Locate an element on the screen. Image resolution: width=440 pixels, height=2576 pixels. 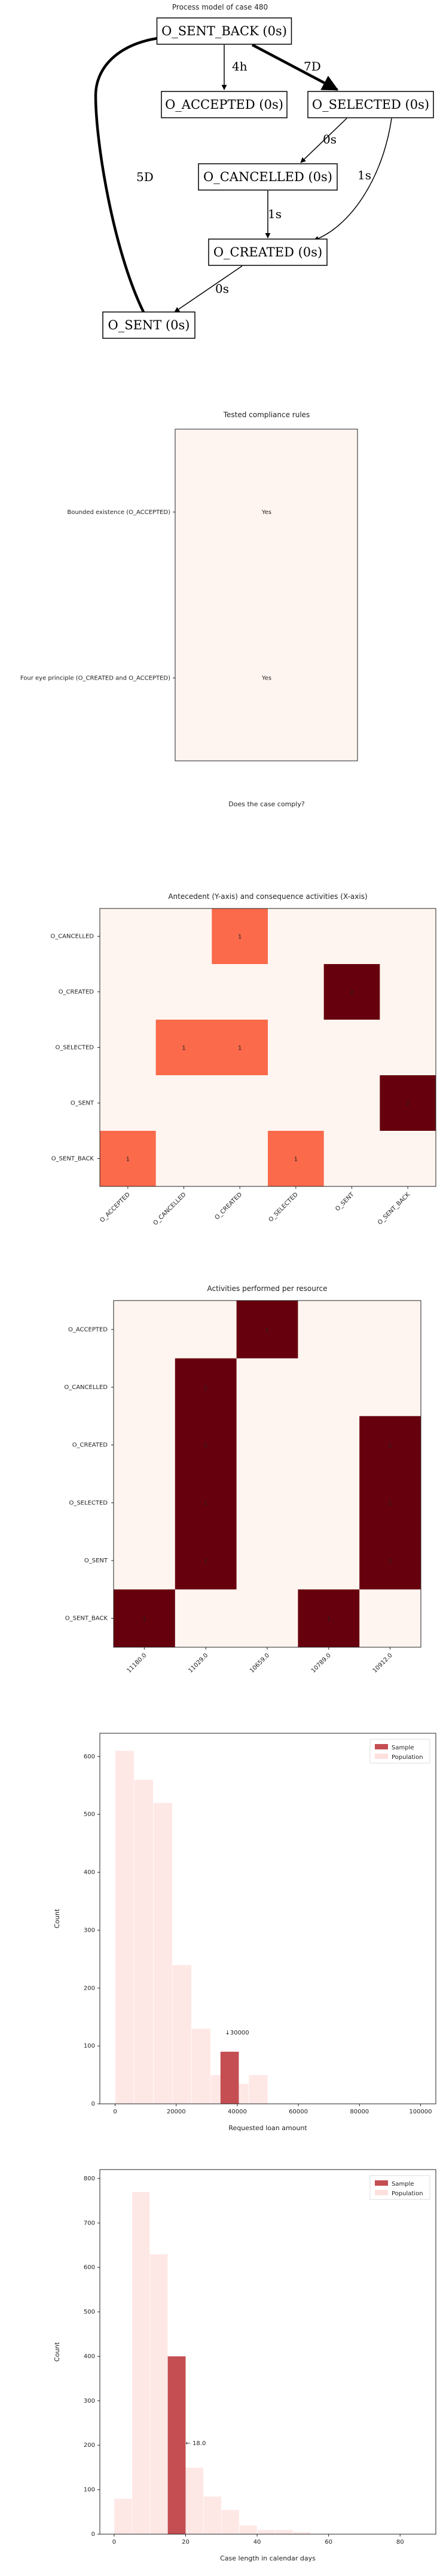
process-edge-label: 1s is located at coordinates (275, 214).